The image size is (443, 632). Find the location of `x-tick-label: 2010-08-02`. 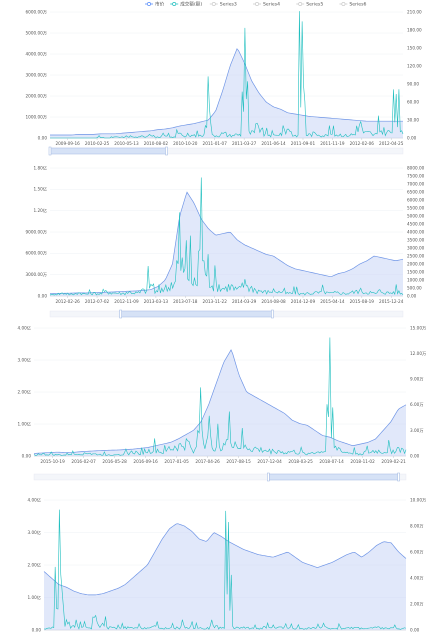

x-tick-label: 2010-08-02 is located at coordinates (156, 143).